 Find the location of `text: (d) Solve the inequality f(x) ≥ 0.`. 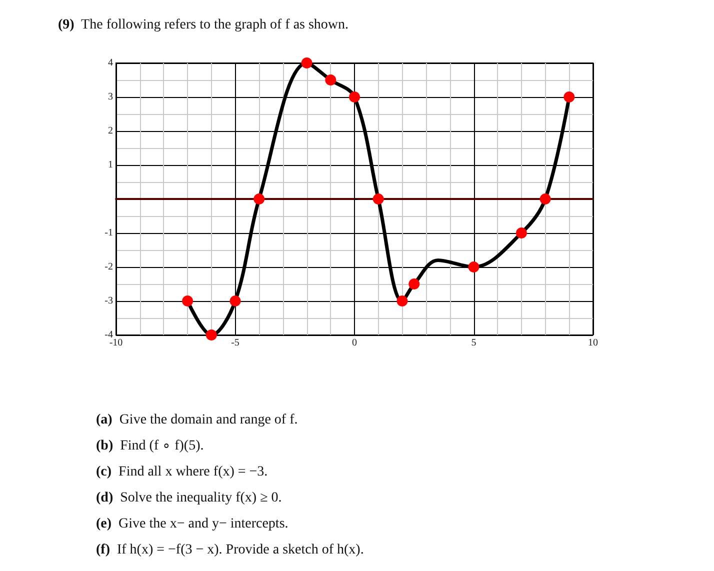

text: (d) Solve the inequality f(x) ≥ 0. is located at coordinates (189, 498).